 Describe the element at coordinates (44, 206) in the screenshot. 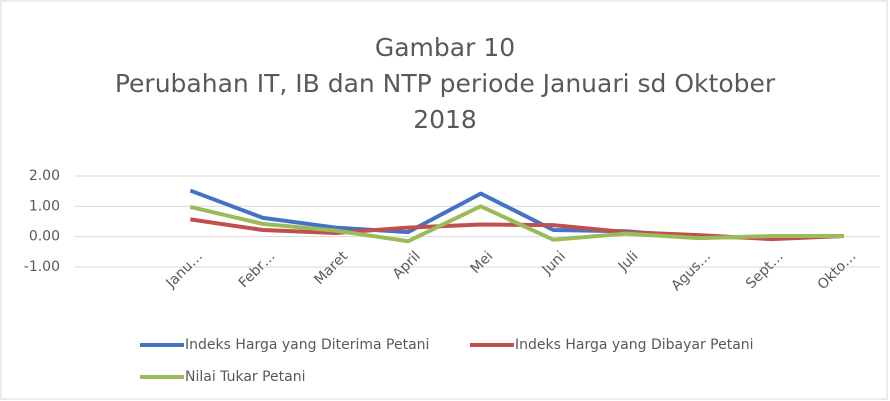

I see `y-tick-label: 1.00` at that location.